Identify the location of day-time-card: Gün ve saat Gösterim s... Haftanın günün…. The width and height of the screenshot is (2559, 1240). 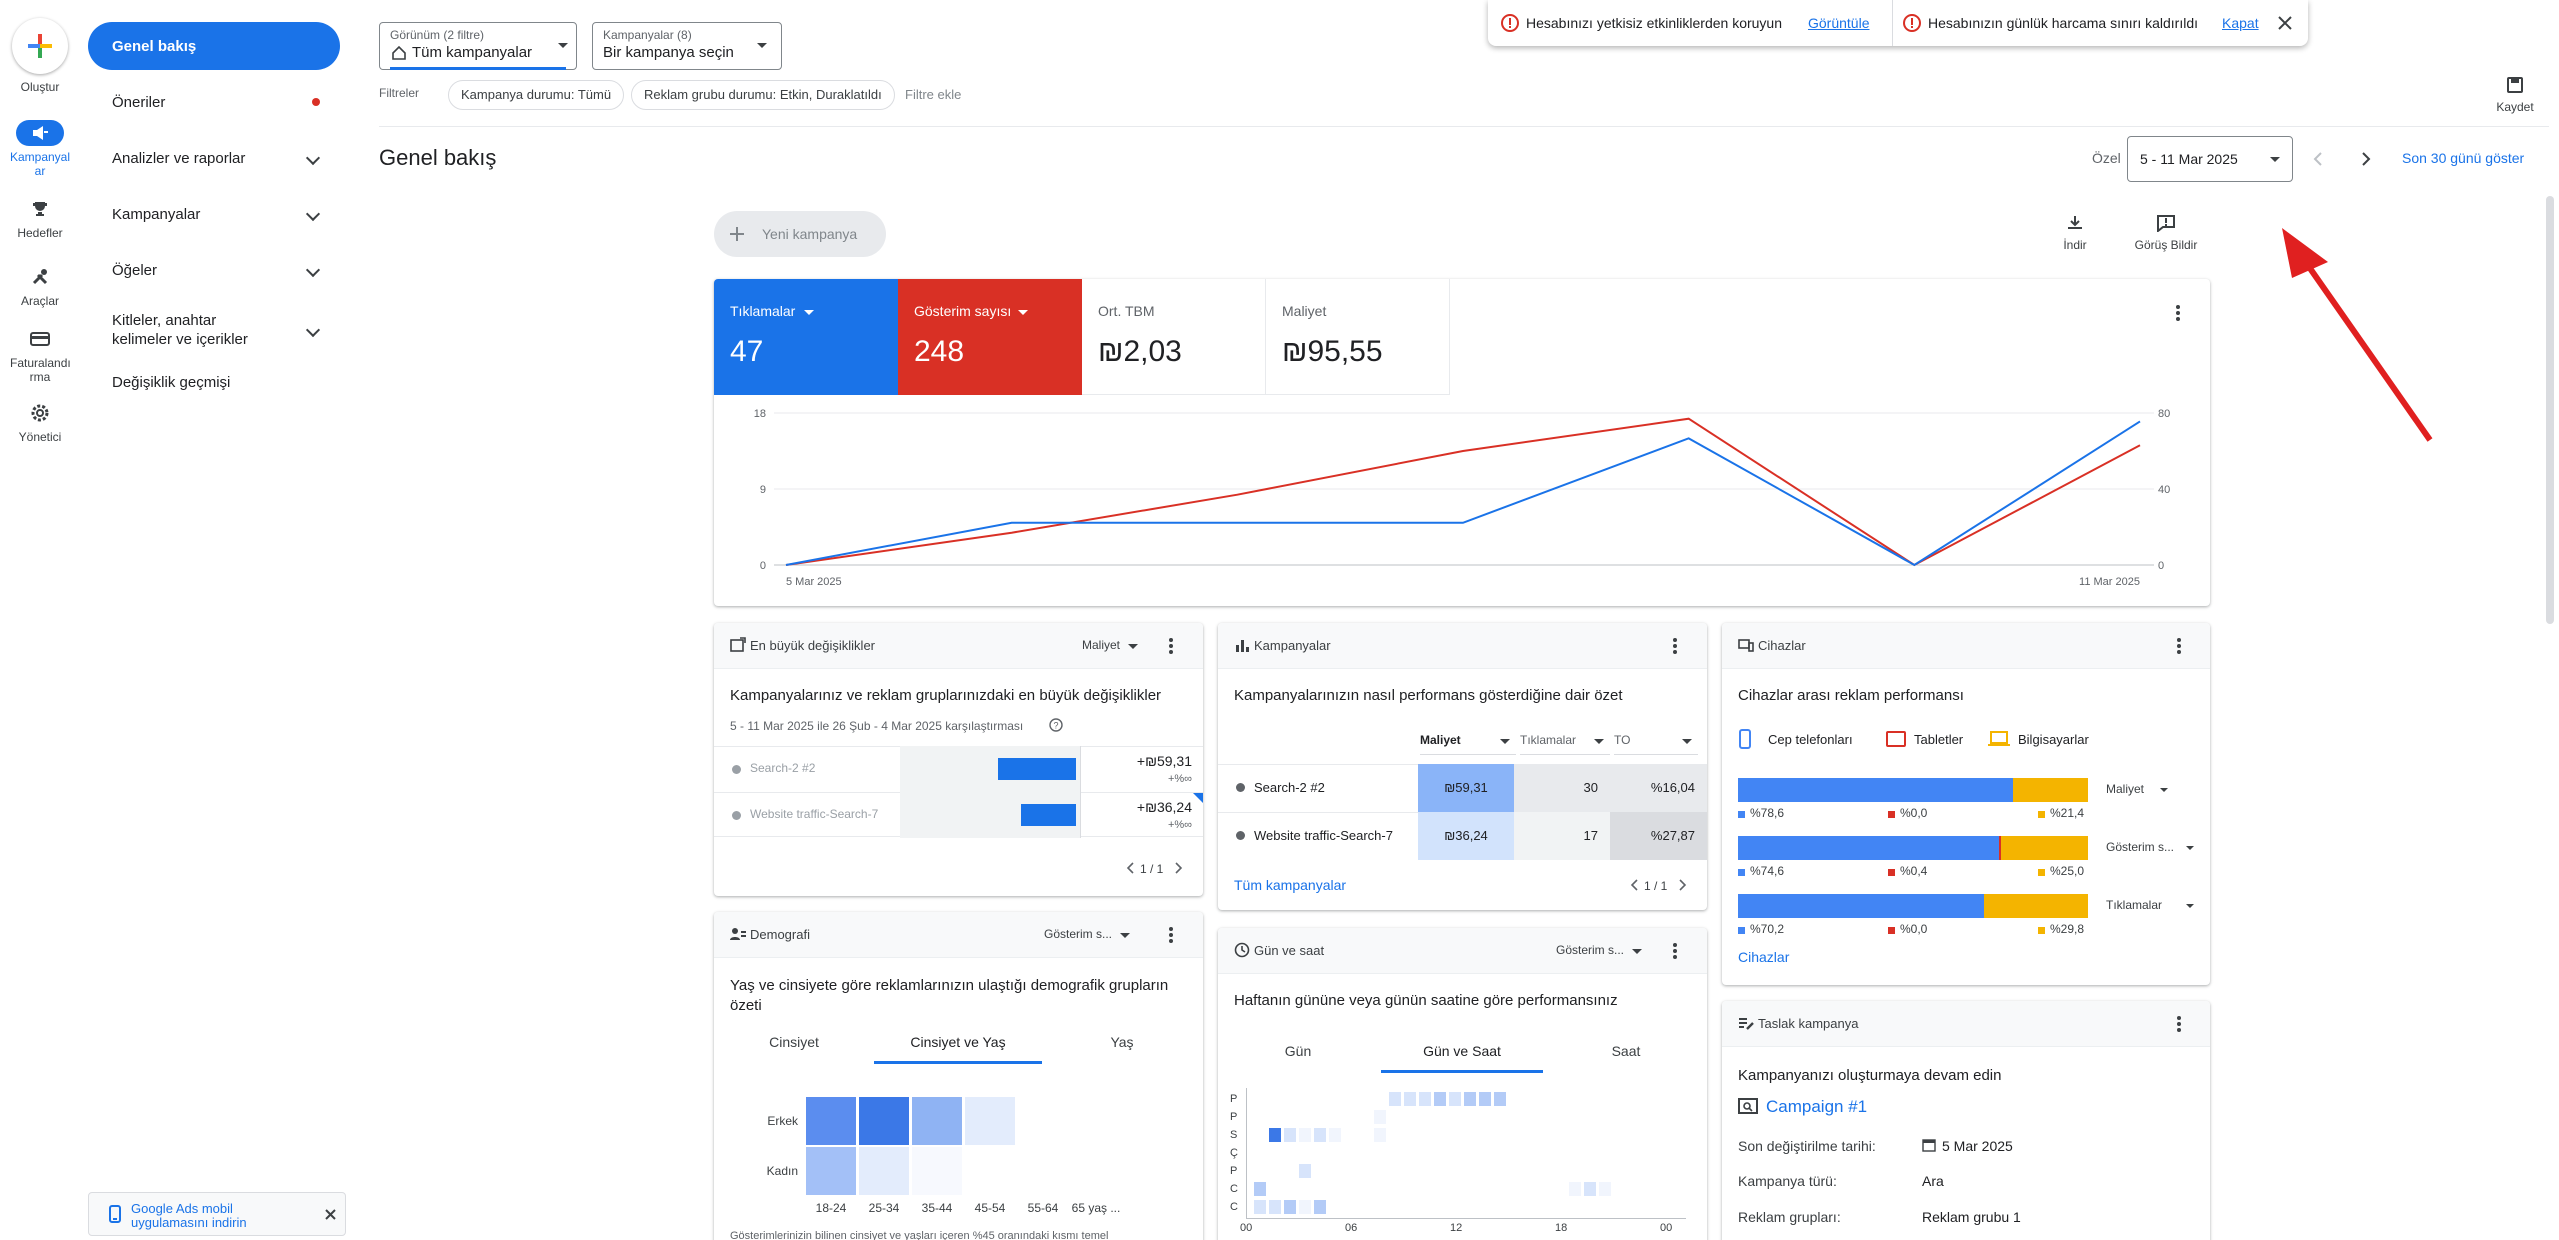
(1462, 1084).